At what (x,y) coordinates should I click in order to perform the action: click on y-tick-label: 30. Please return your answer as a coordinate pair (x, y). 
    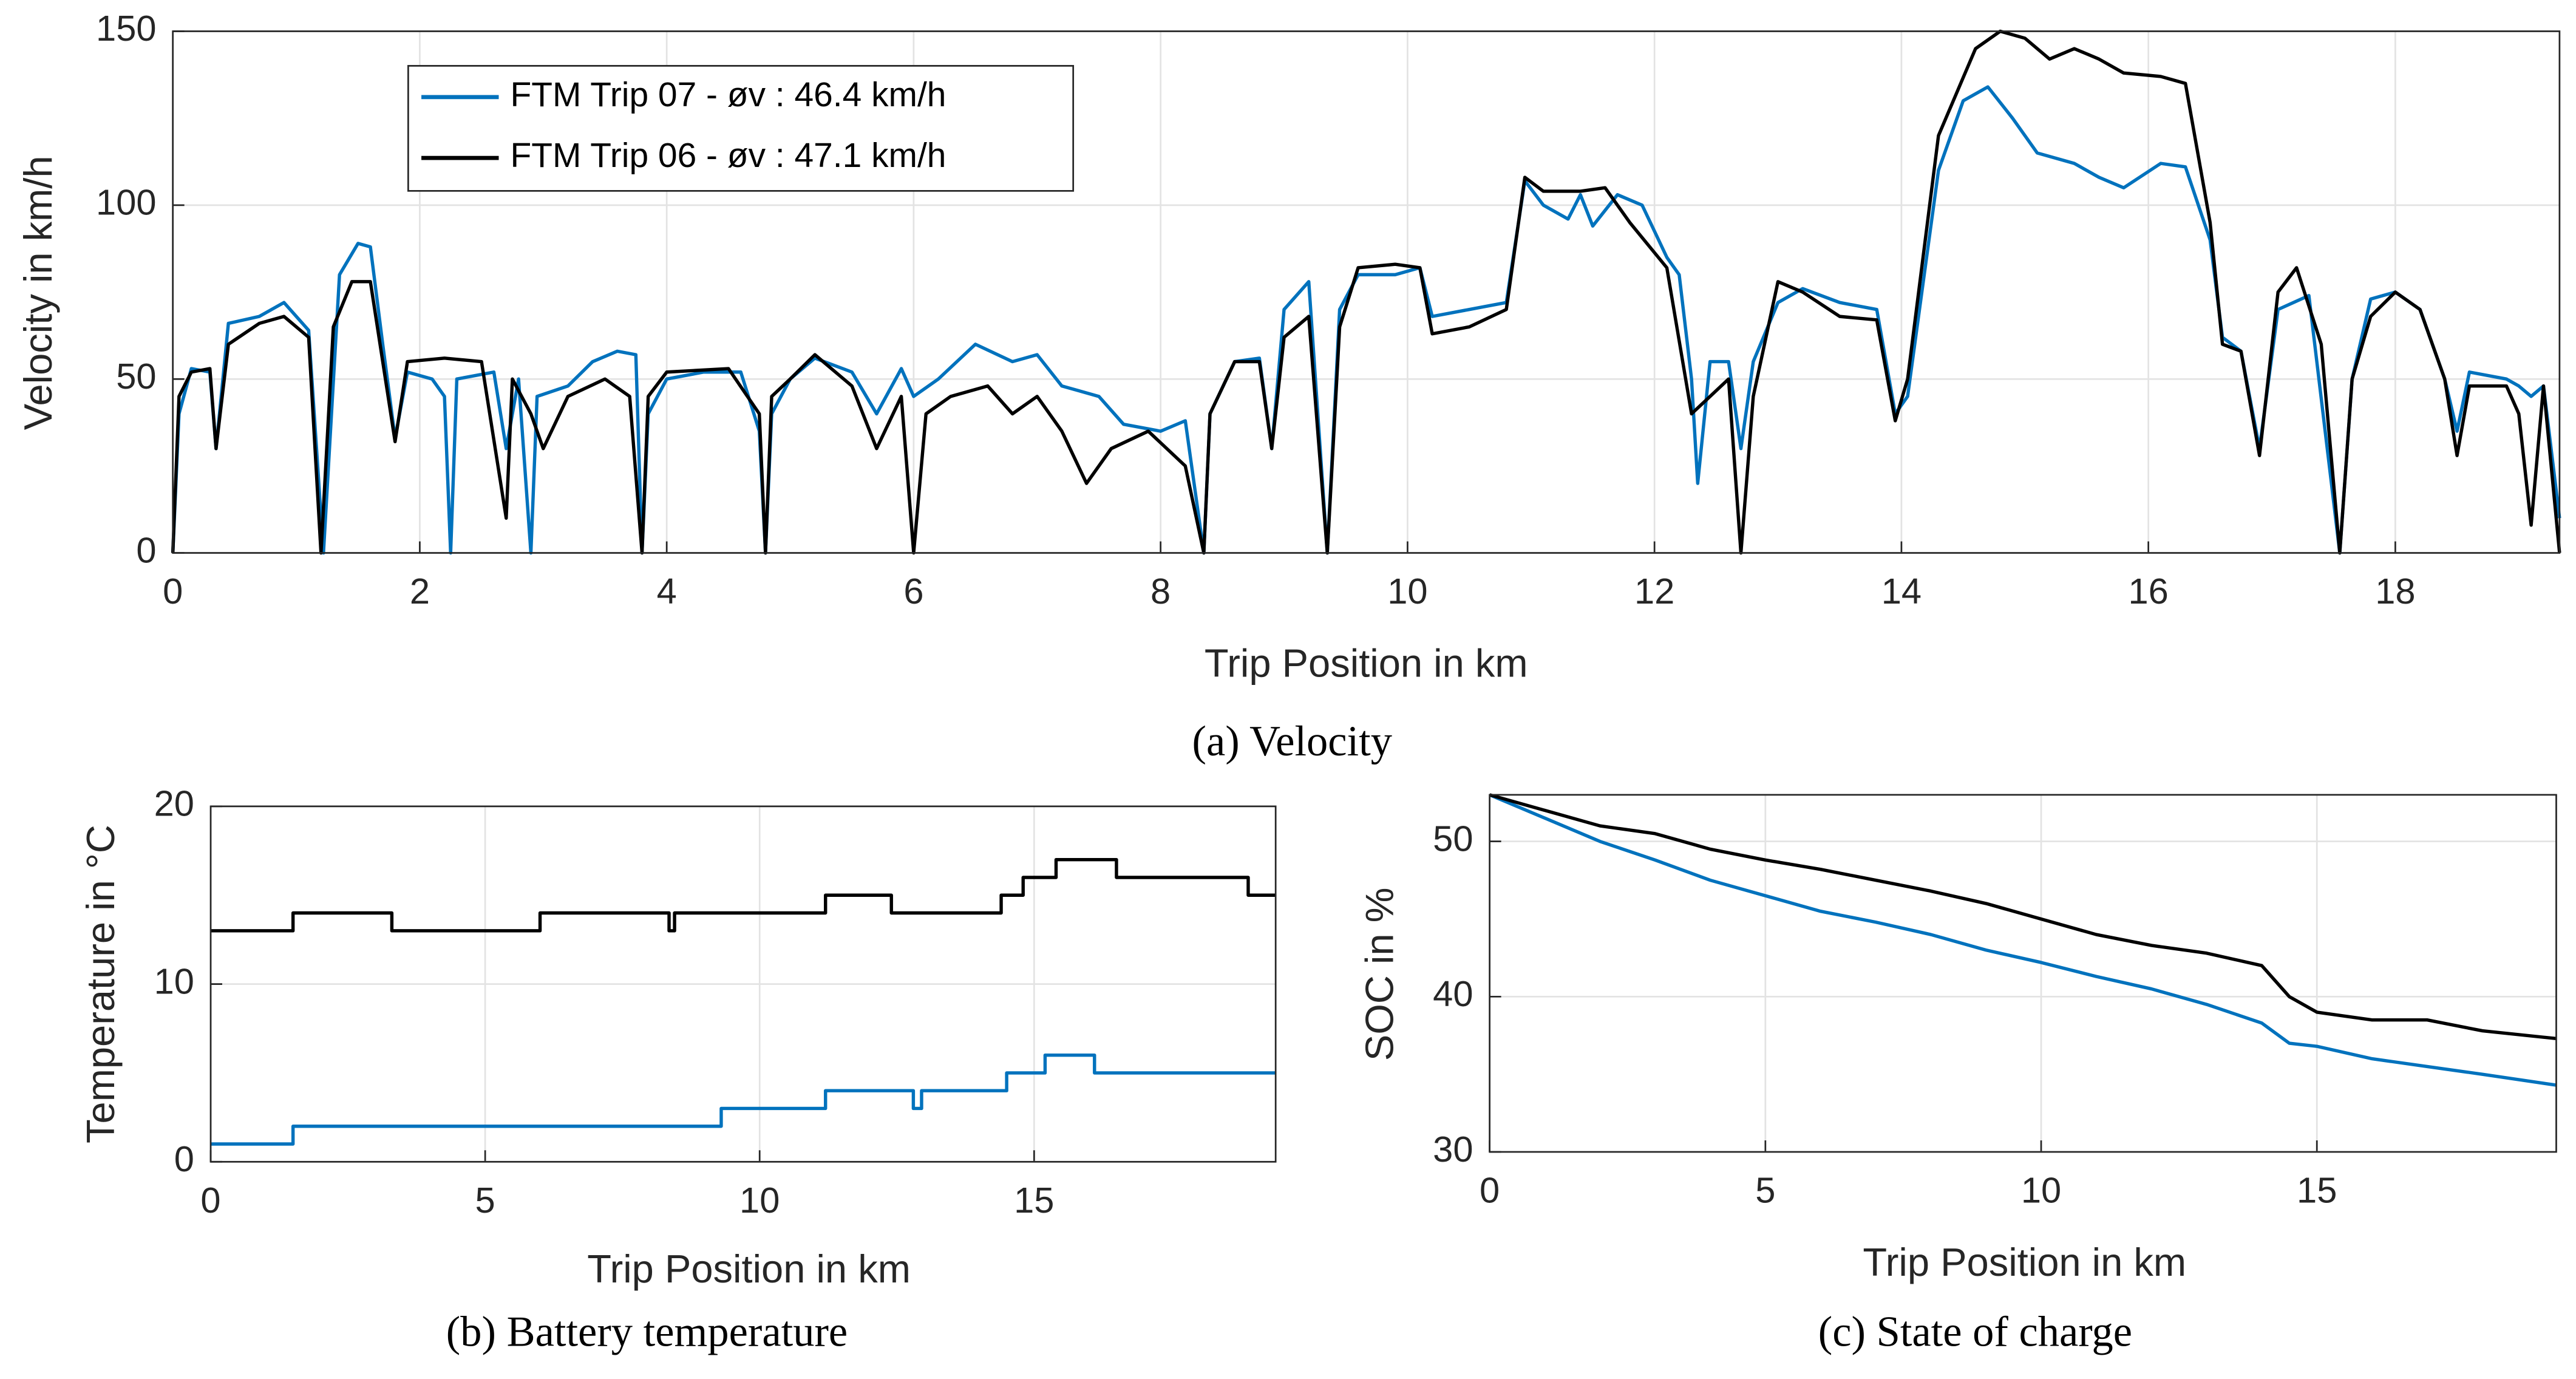
    Looking at the image, I should click on (1453, 1149).